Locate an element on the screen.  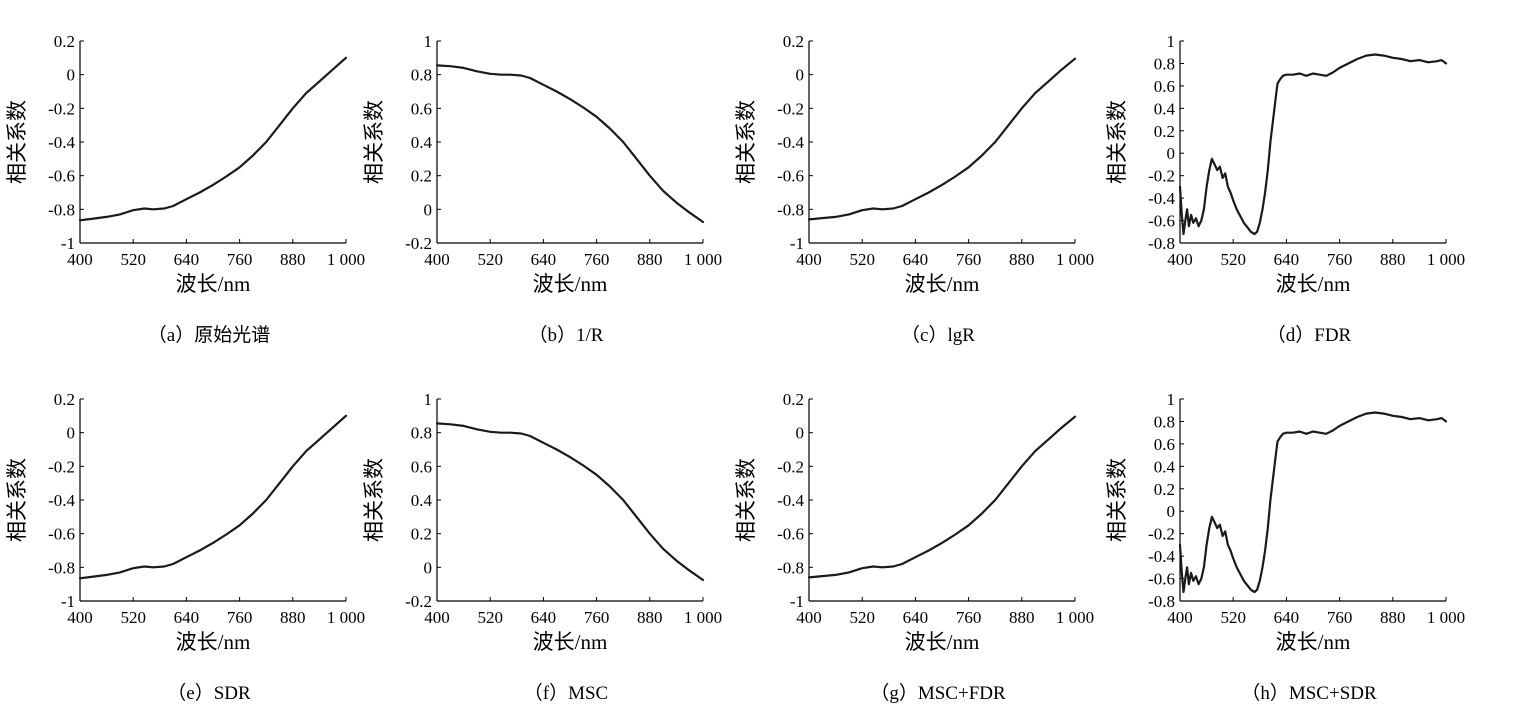
caption-id: （a） is located at coordinates (171, 335).